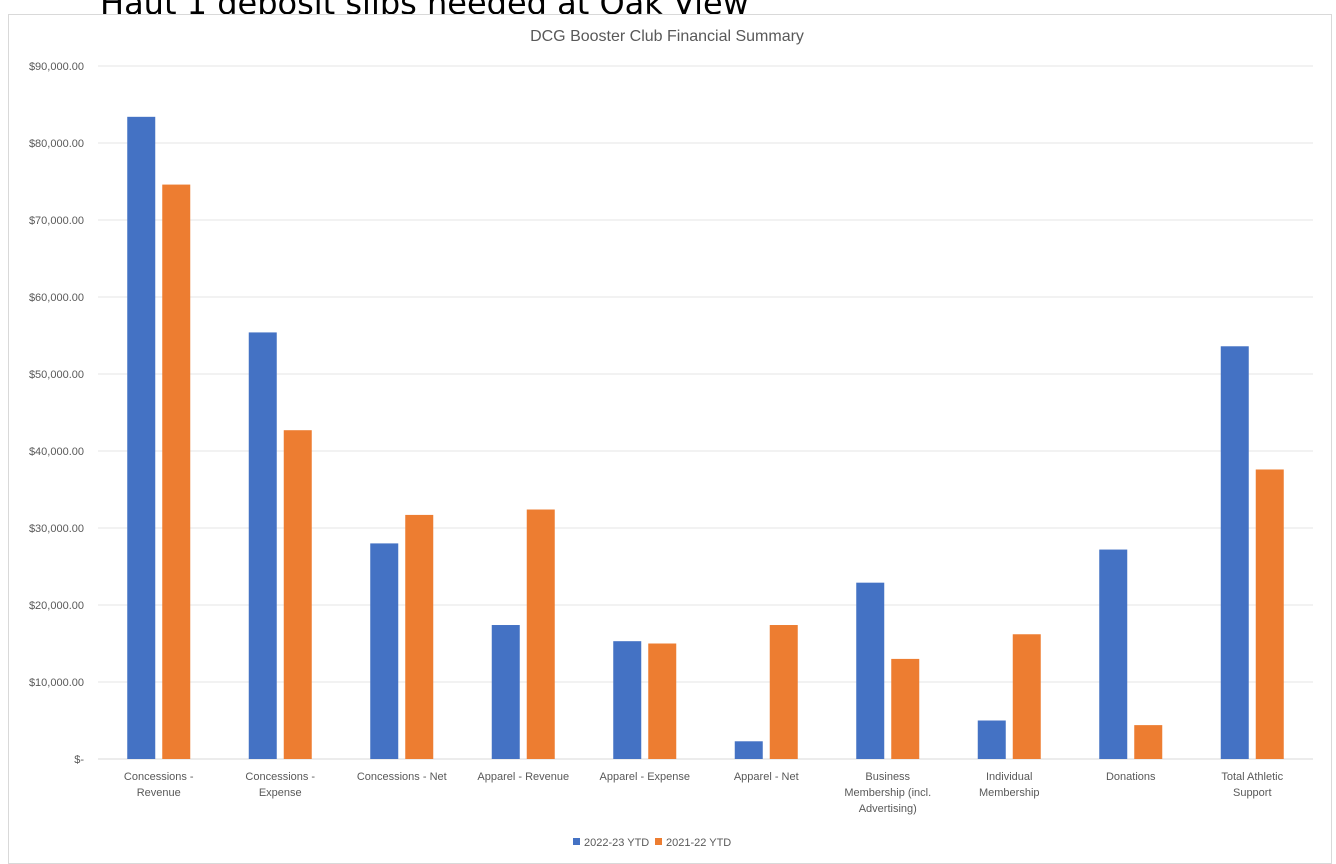 This screenshot has height=864, width=1336. Describe the element at coordinates (56, 529) in the screenshot. I see `y-tick-label: $30,000.00` at that location.